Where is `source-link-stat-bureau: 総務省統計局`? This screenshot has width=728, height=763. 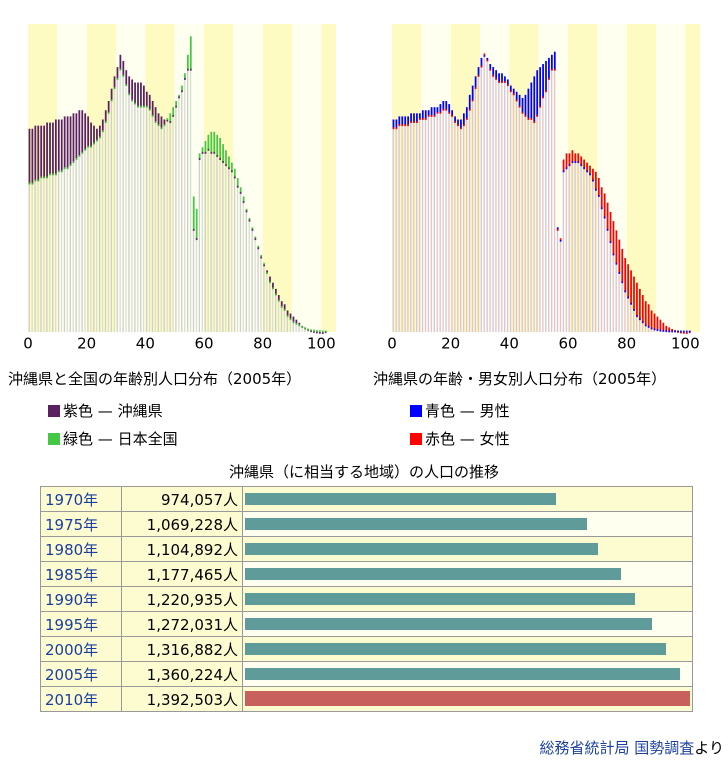
source-link-stat-bureau: 総務省統計局 is located at coordinates (584, 748).